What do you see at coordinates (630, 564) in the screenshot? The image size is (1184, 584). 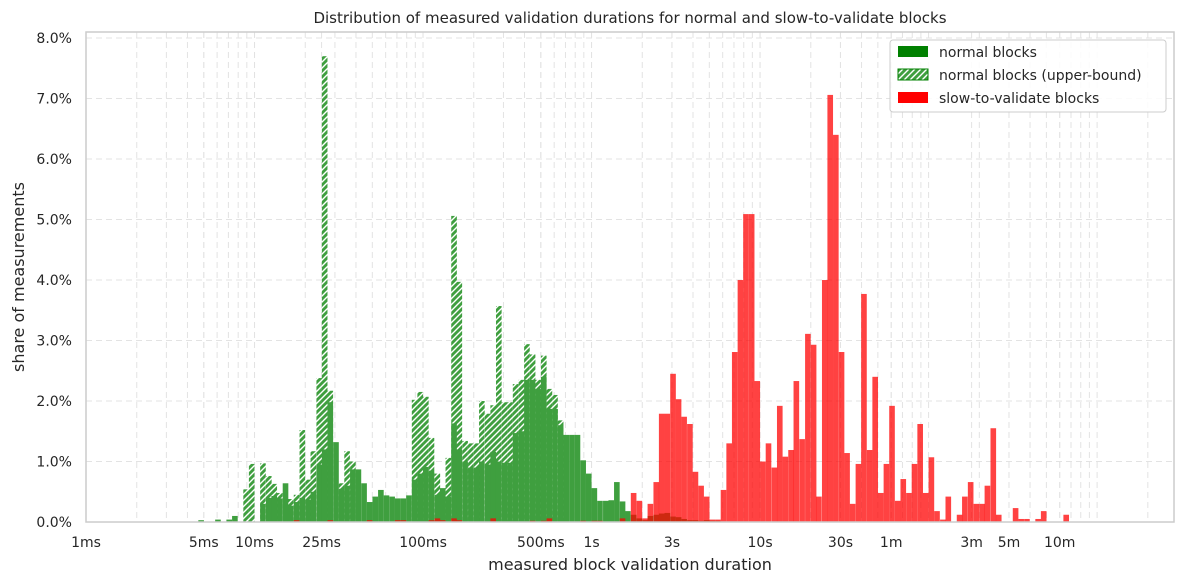 I see `x-axis-label: measured block validation duration` at bounding box center [630, 564].